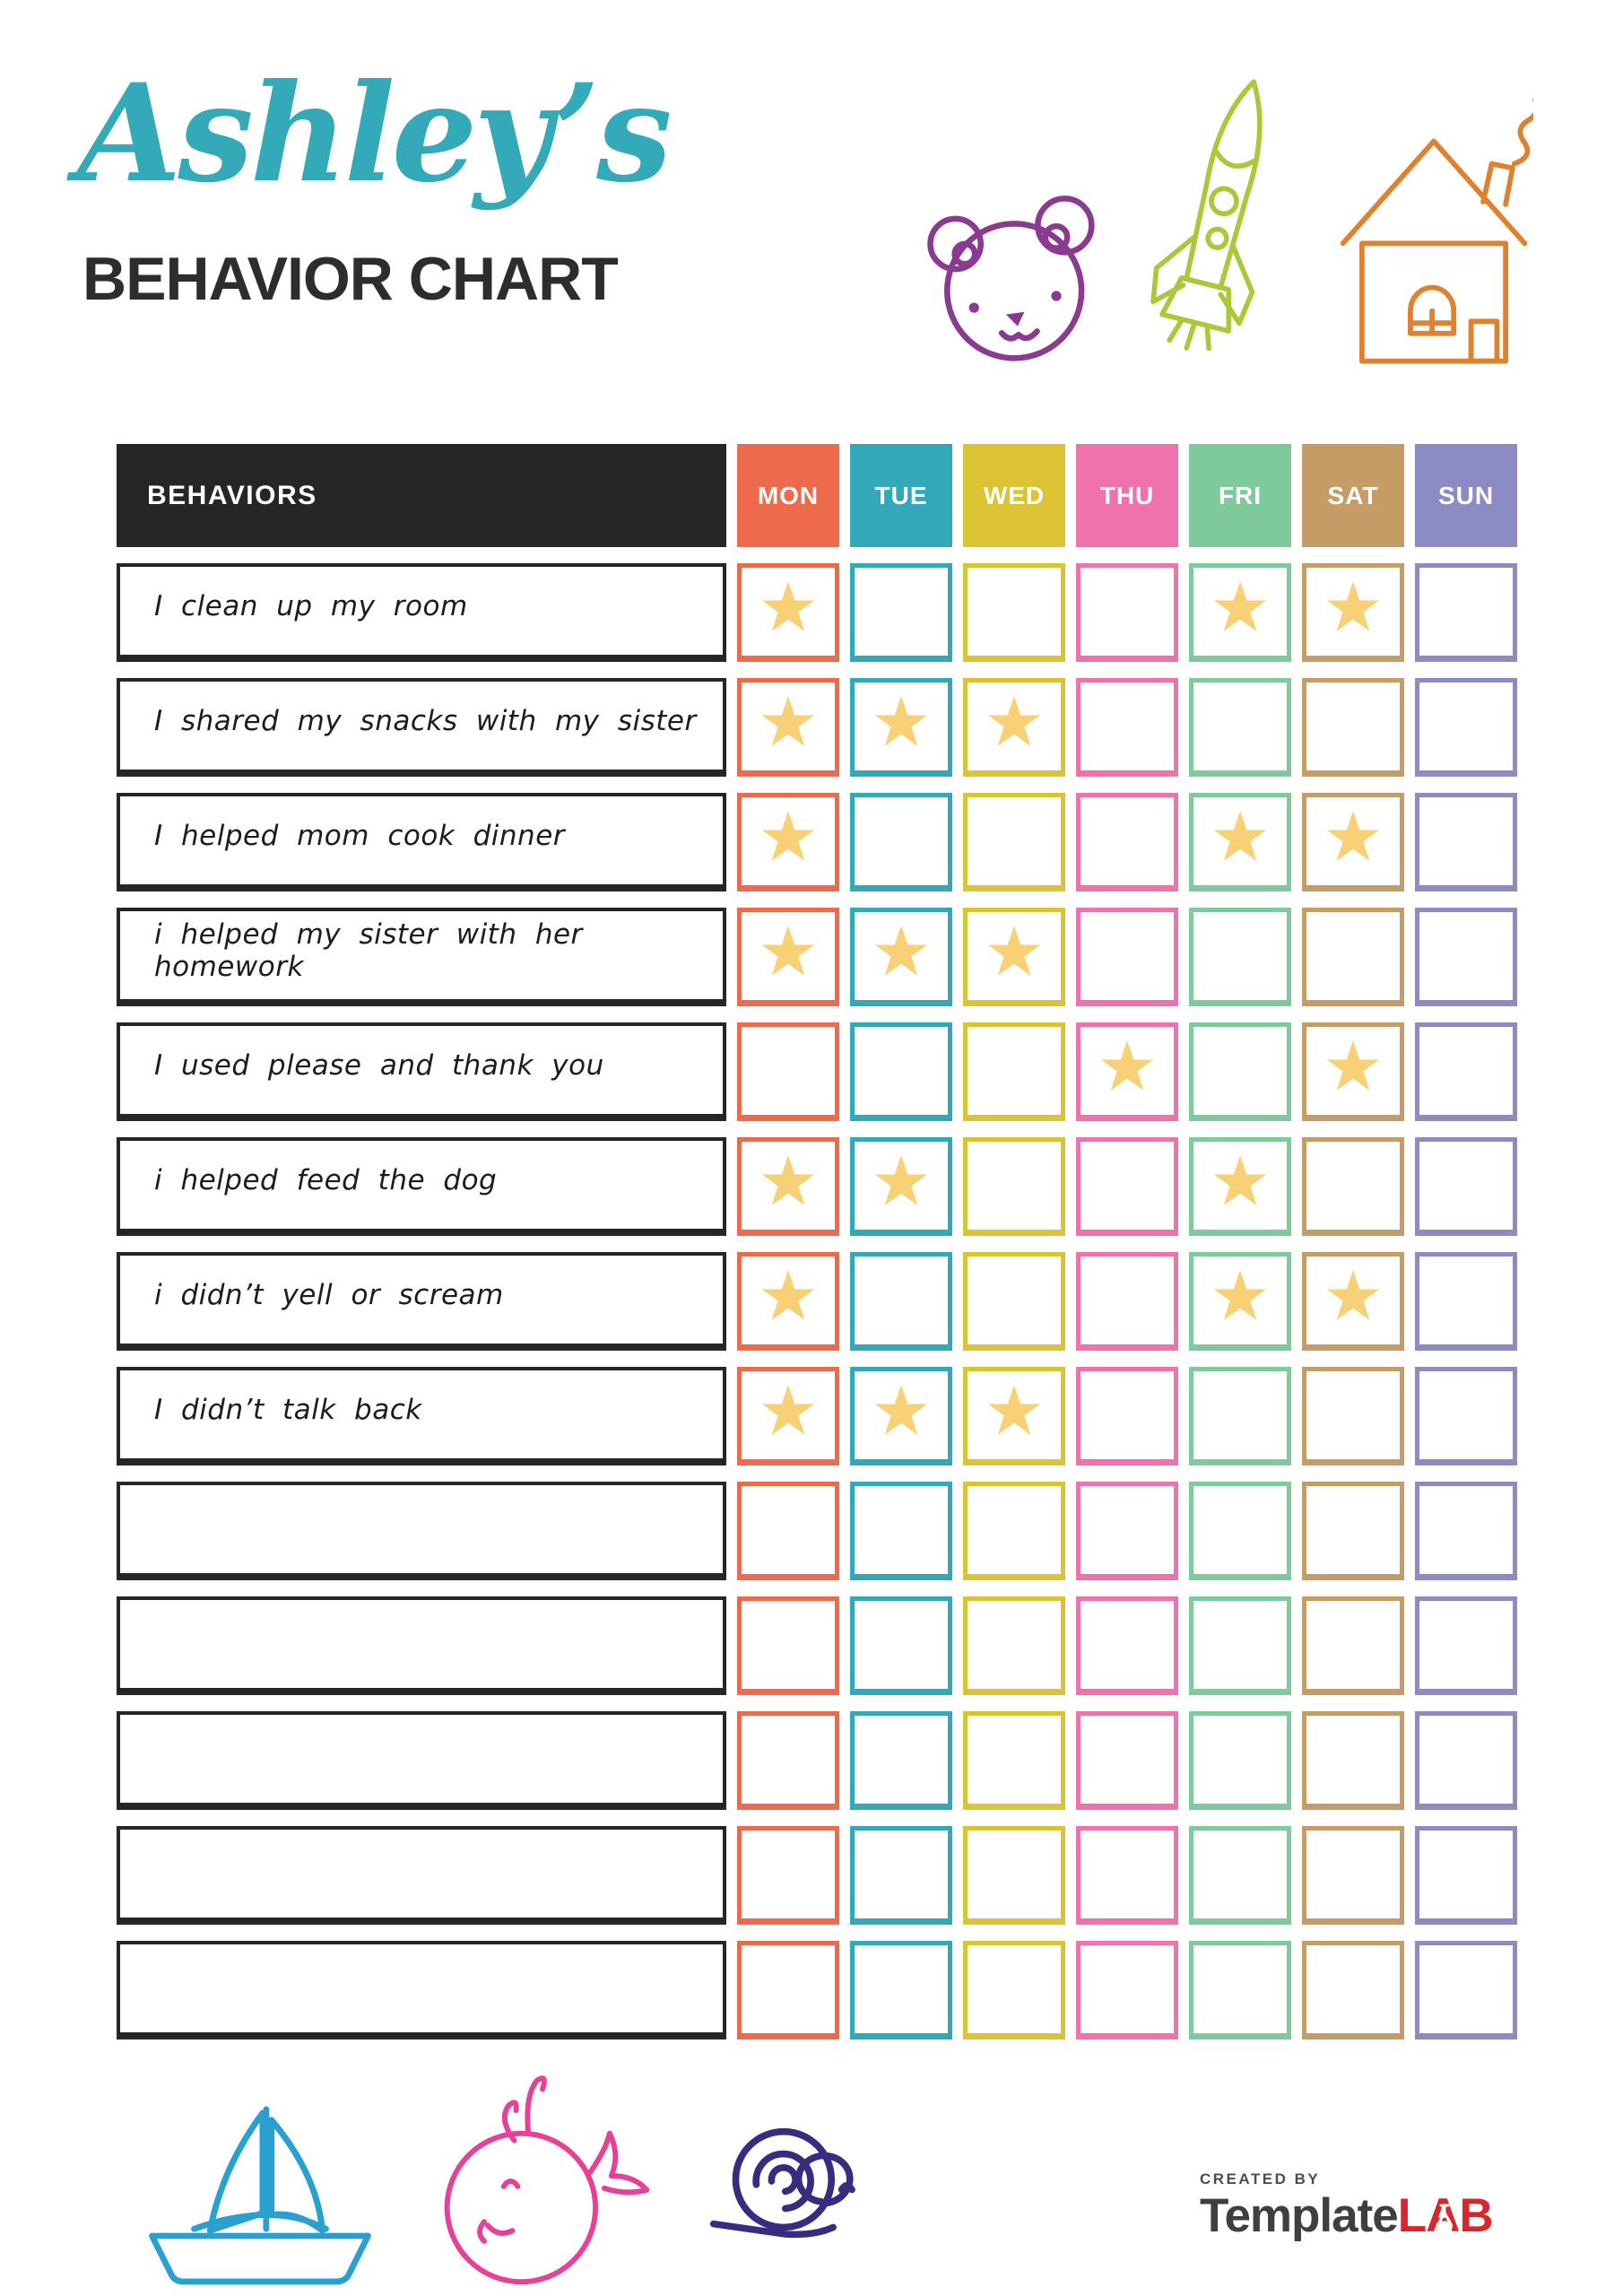 Image resolution: width=1623 pixels, height=2296 pixels. Describe the element at coordinates (901, 495) in the screenshot. I see `day-header-tue: TUE` at that location.